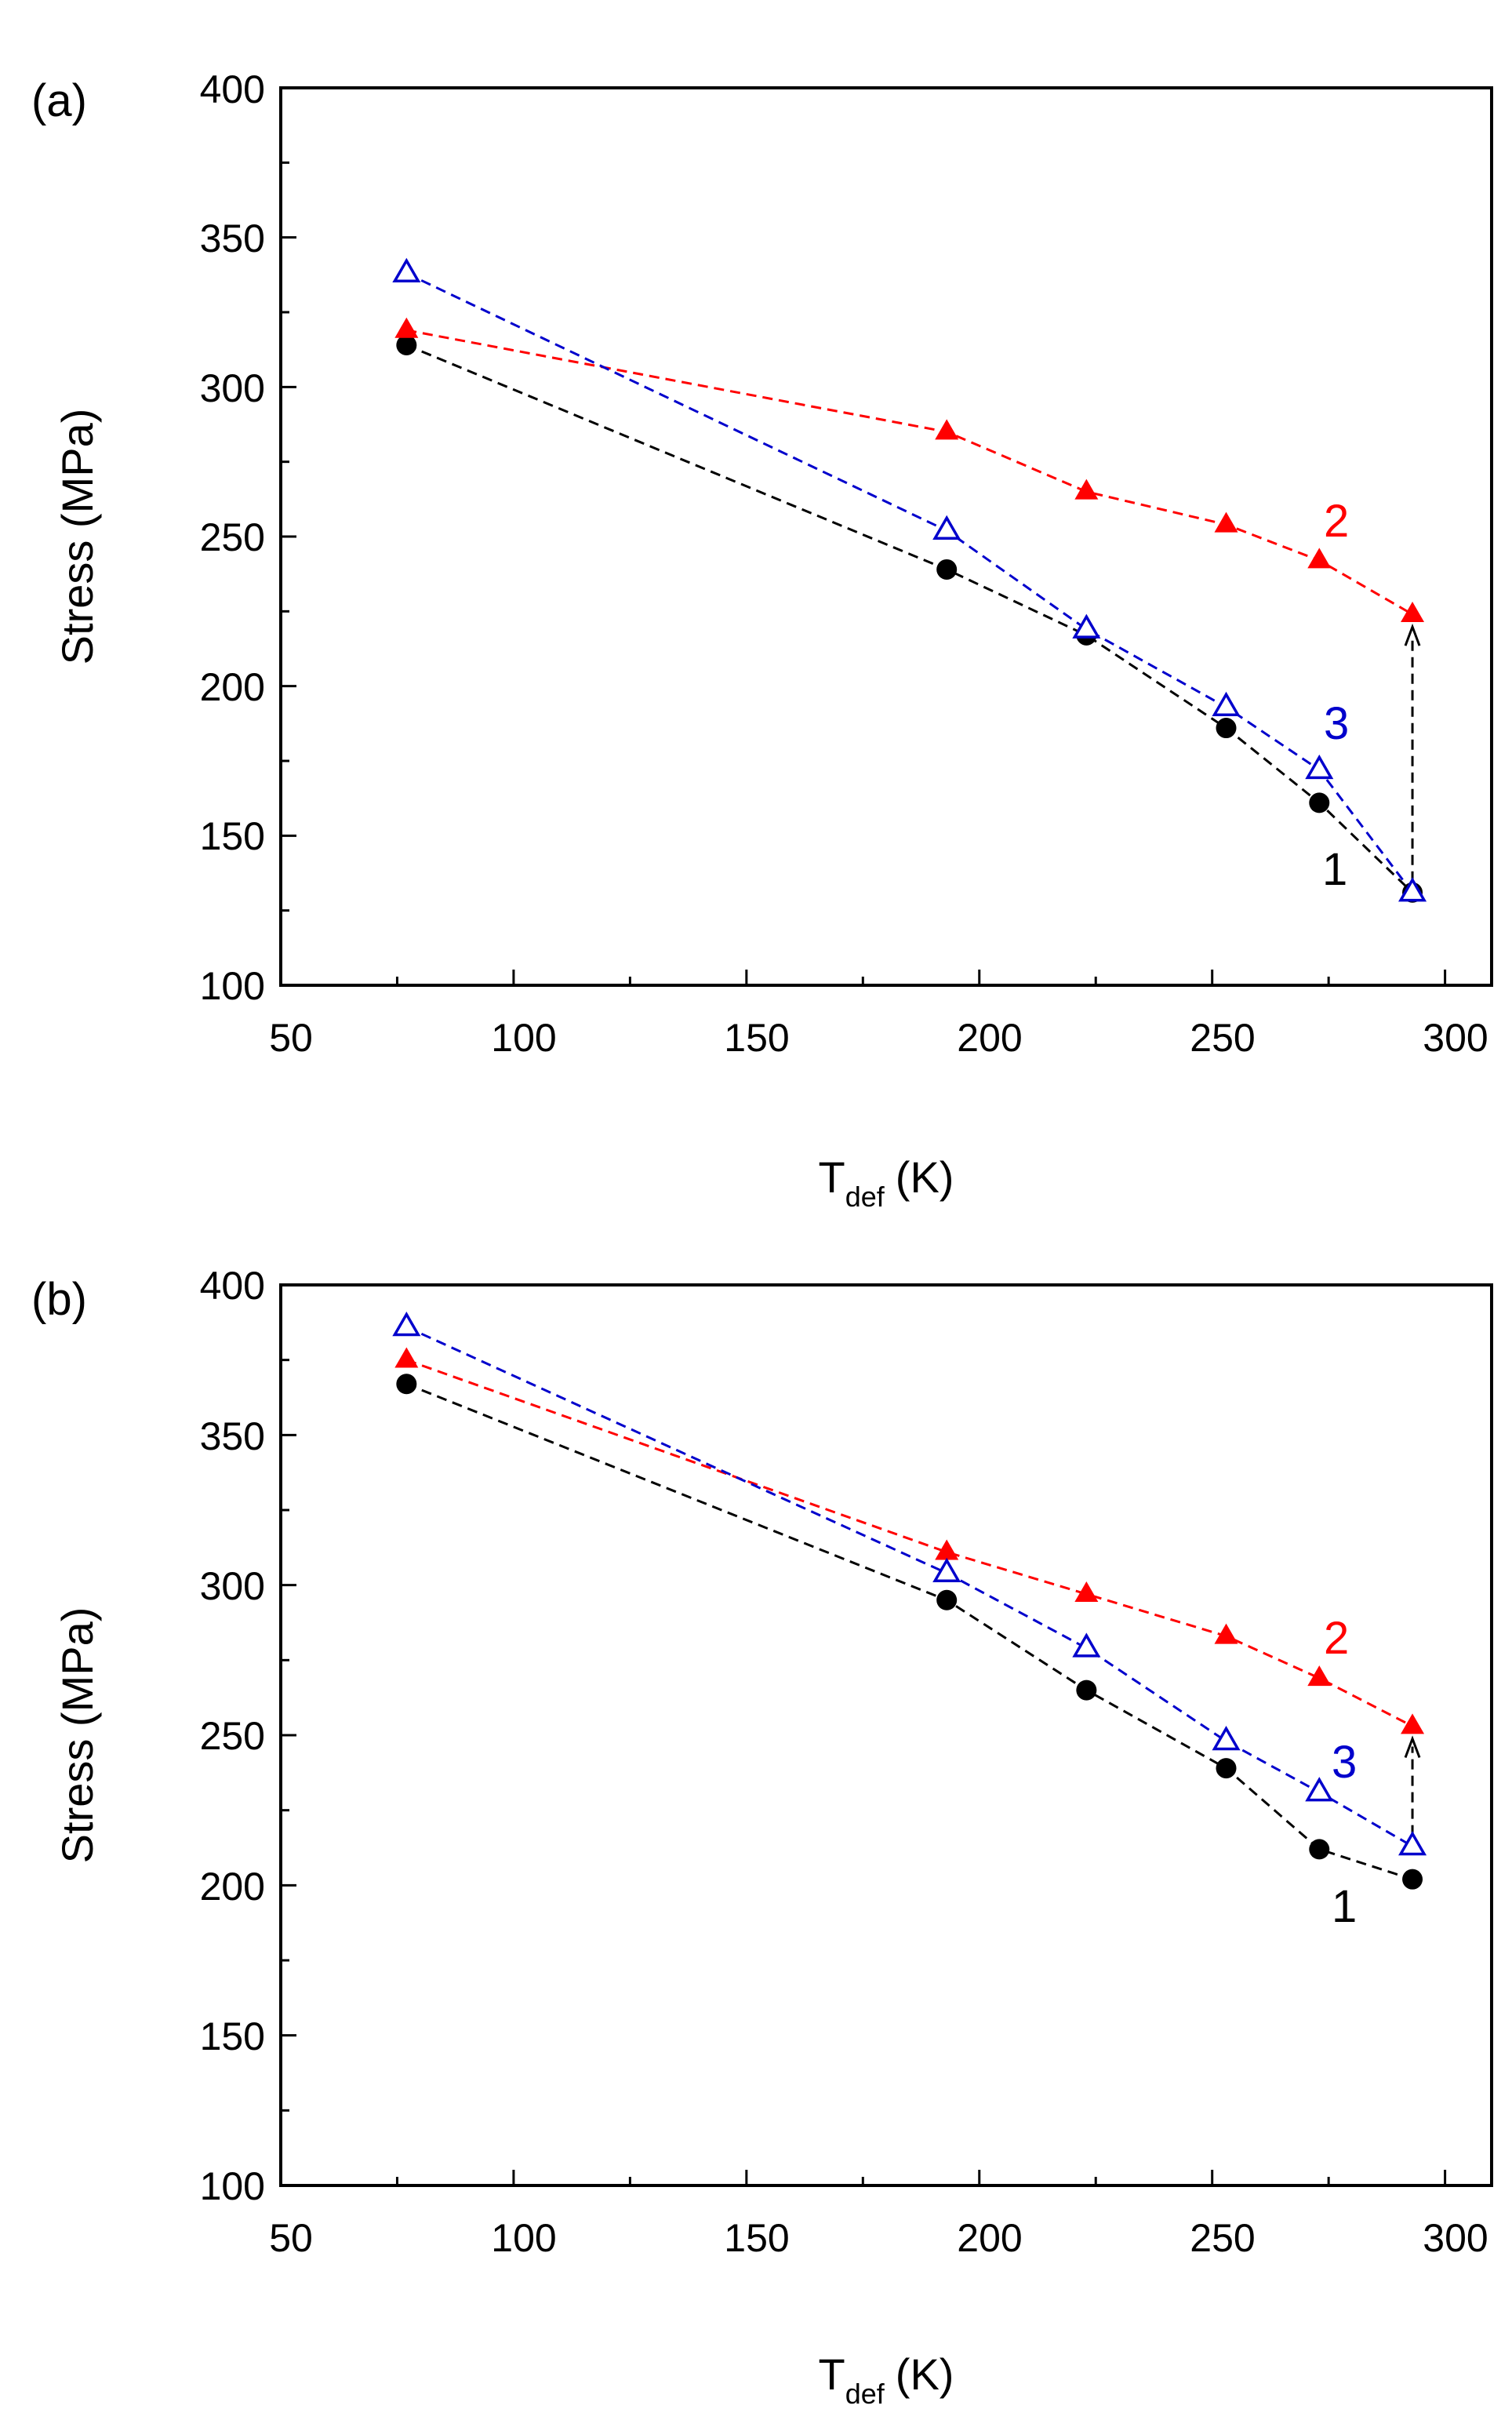  I want to click on panel-b-x-tick-labels: 50 100 150 200 250 300, so click(878, 2238).